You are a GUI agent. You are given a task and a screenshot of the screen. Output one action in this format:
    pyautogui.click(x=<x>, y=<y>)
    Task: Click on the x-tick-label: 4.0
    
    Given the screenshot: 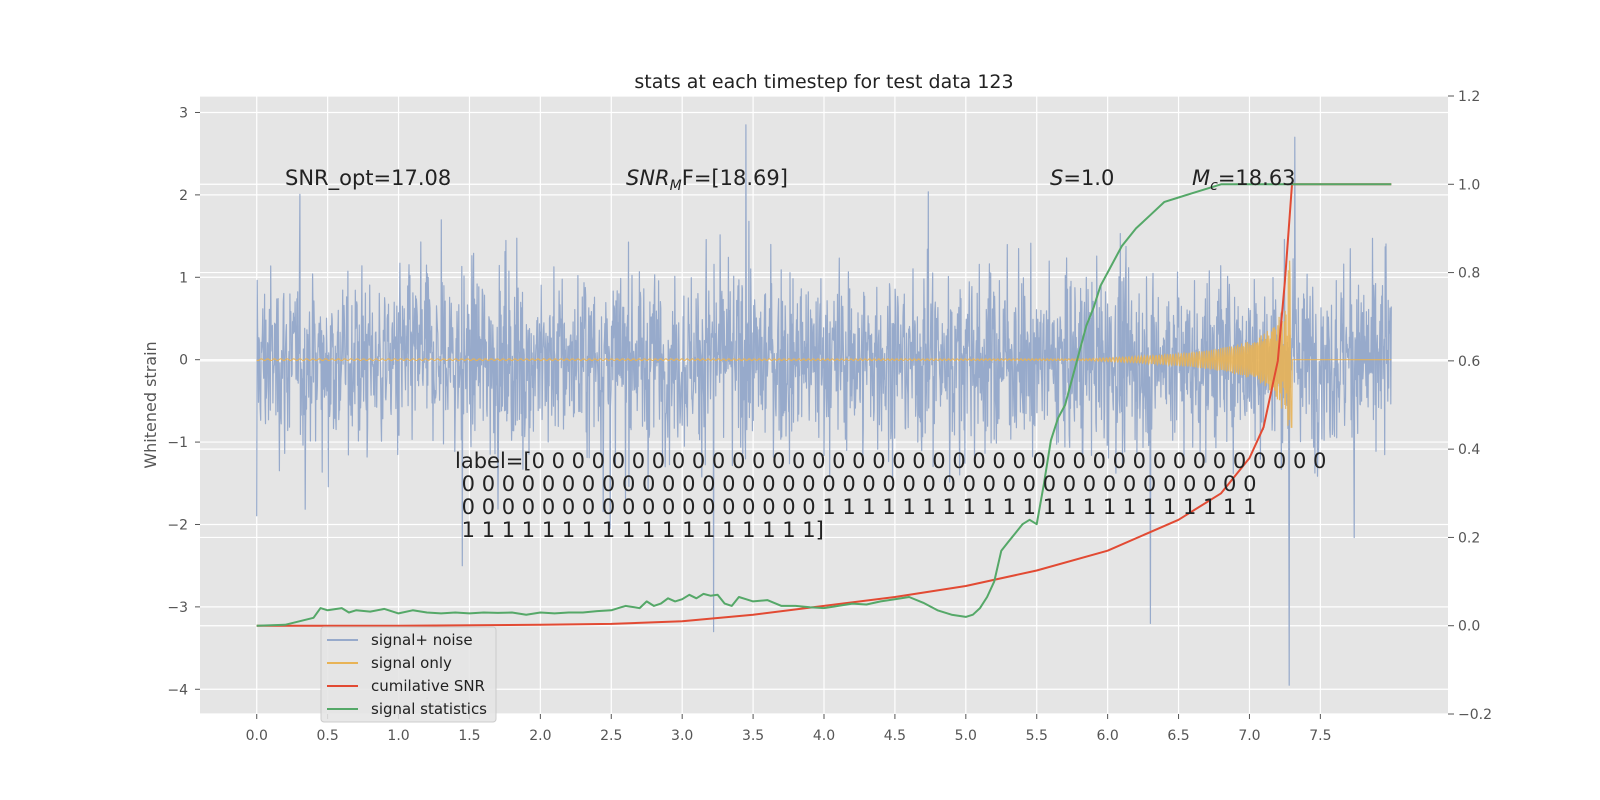 What is the action you would take?
    pyautogui.click(x=824, y=736)
    